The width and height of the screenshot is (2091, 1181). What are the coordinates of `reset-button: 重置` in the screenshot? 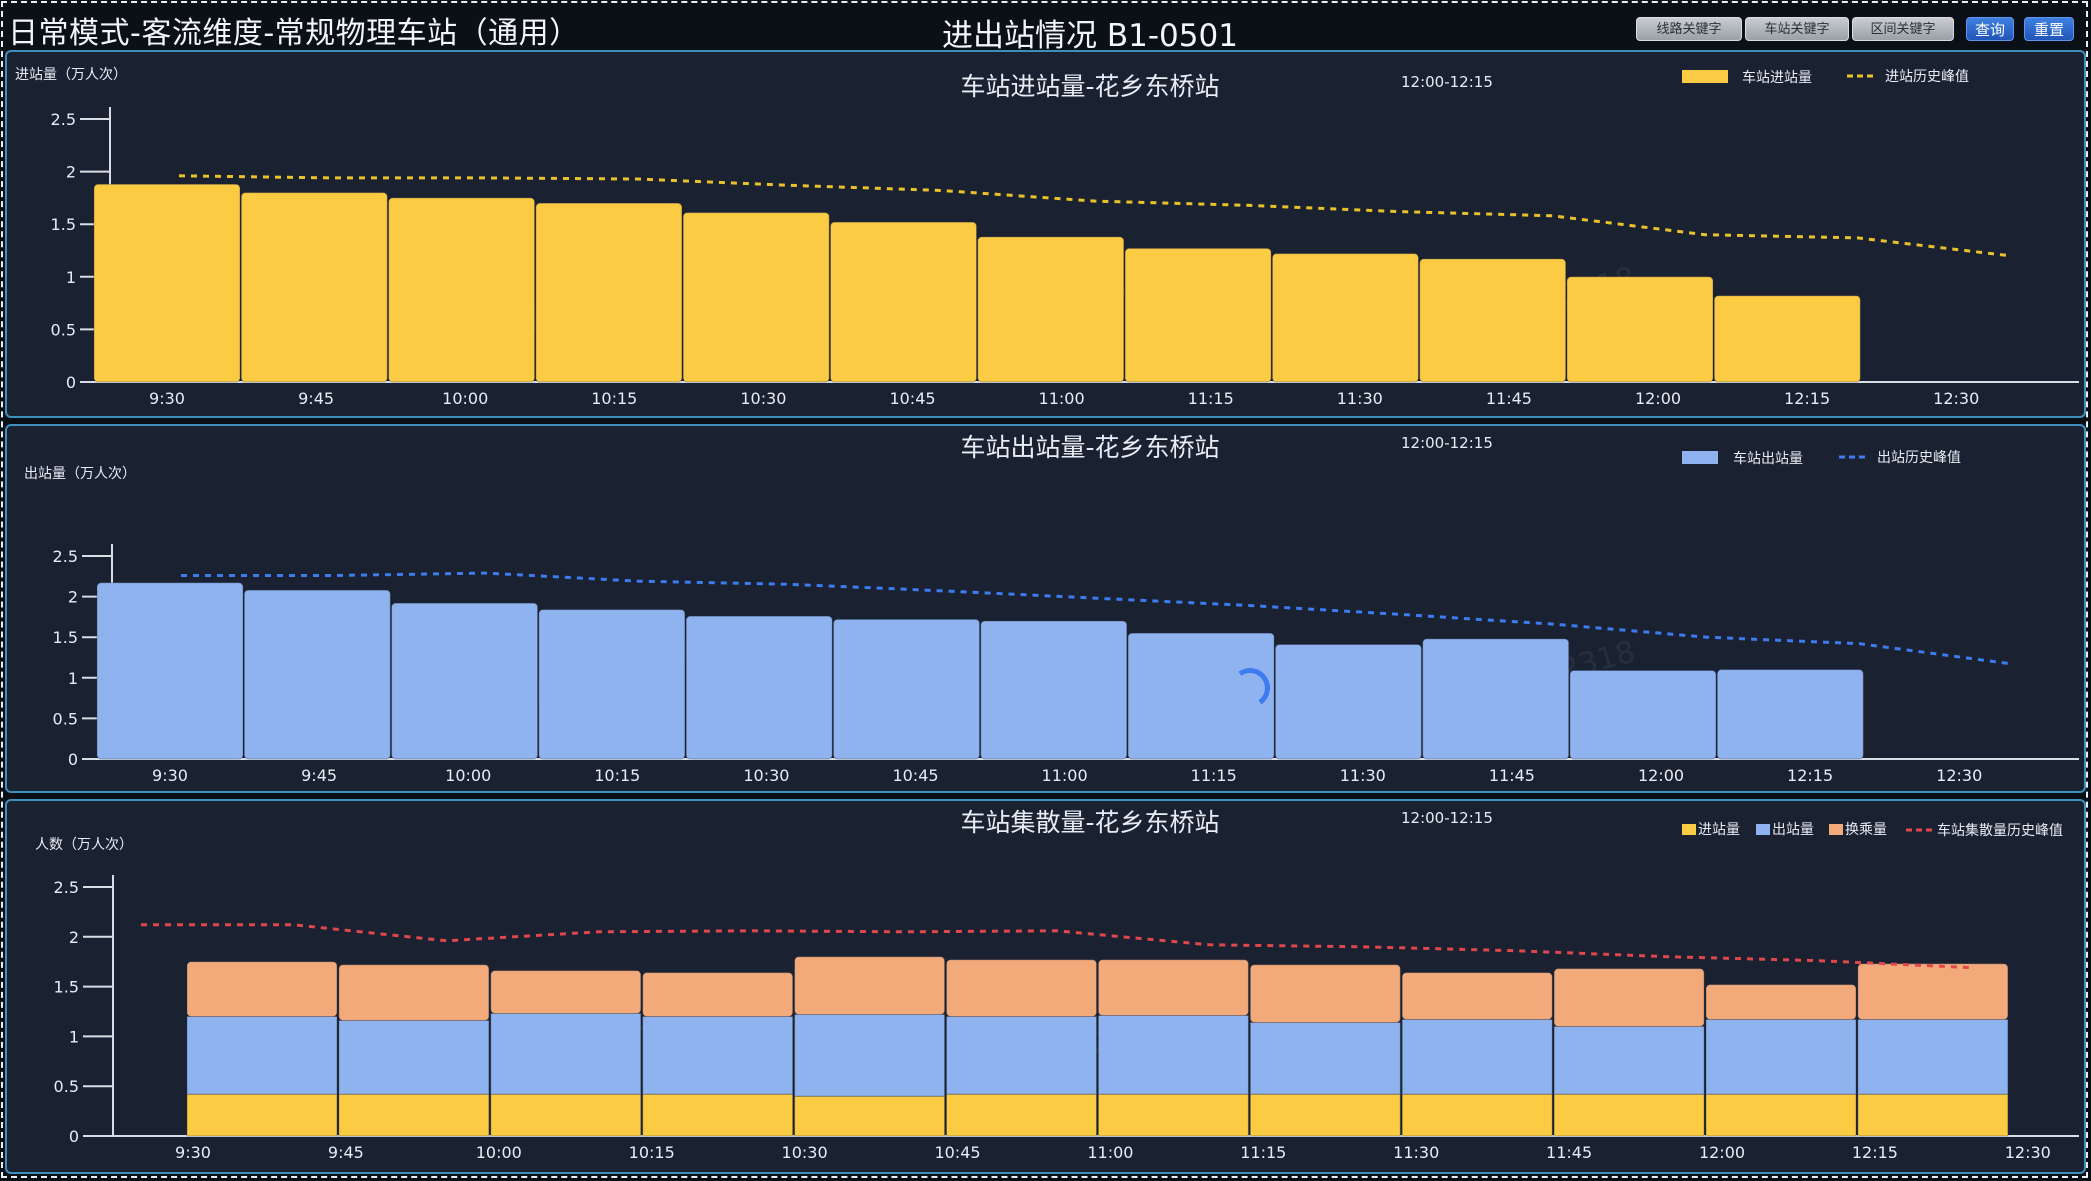 It's located at (2049, 29).